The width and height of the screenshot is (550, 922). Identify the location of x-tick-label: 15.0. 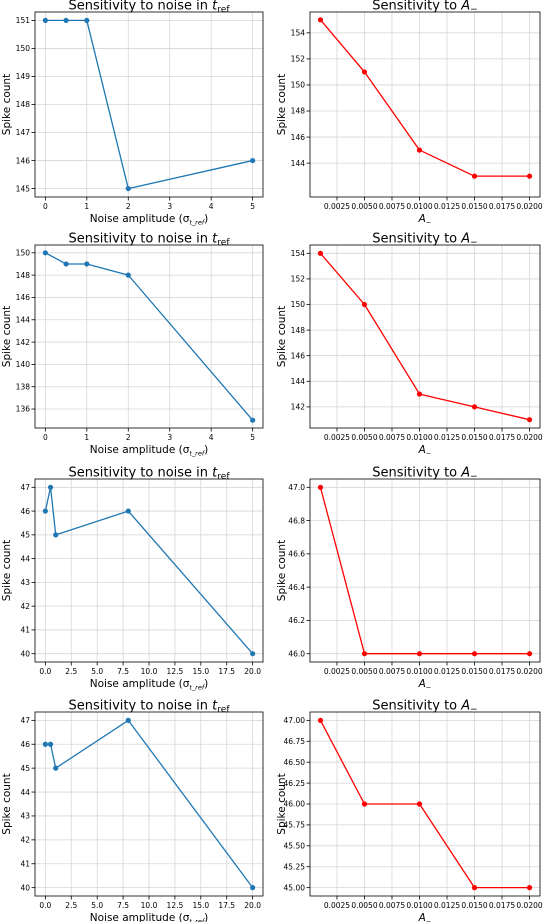
(200, 671).